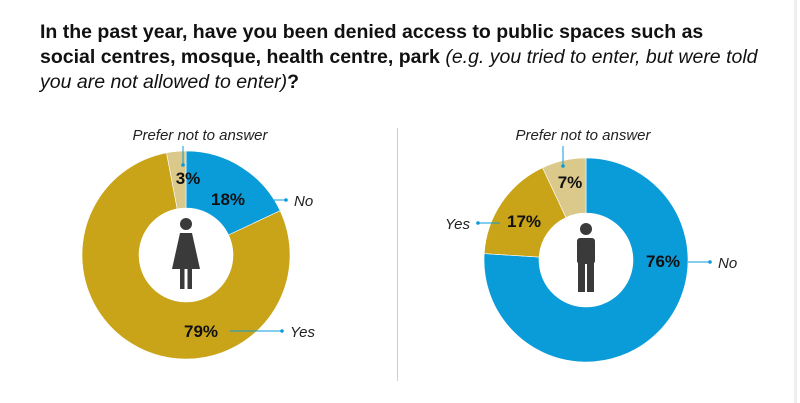 This screenshot has width=800, height=403. I want to click on category-label-prefer-left: Prefer not to answer, so click(200, 135).